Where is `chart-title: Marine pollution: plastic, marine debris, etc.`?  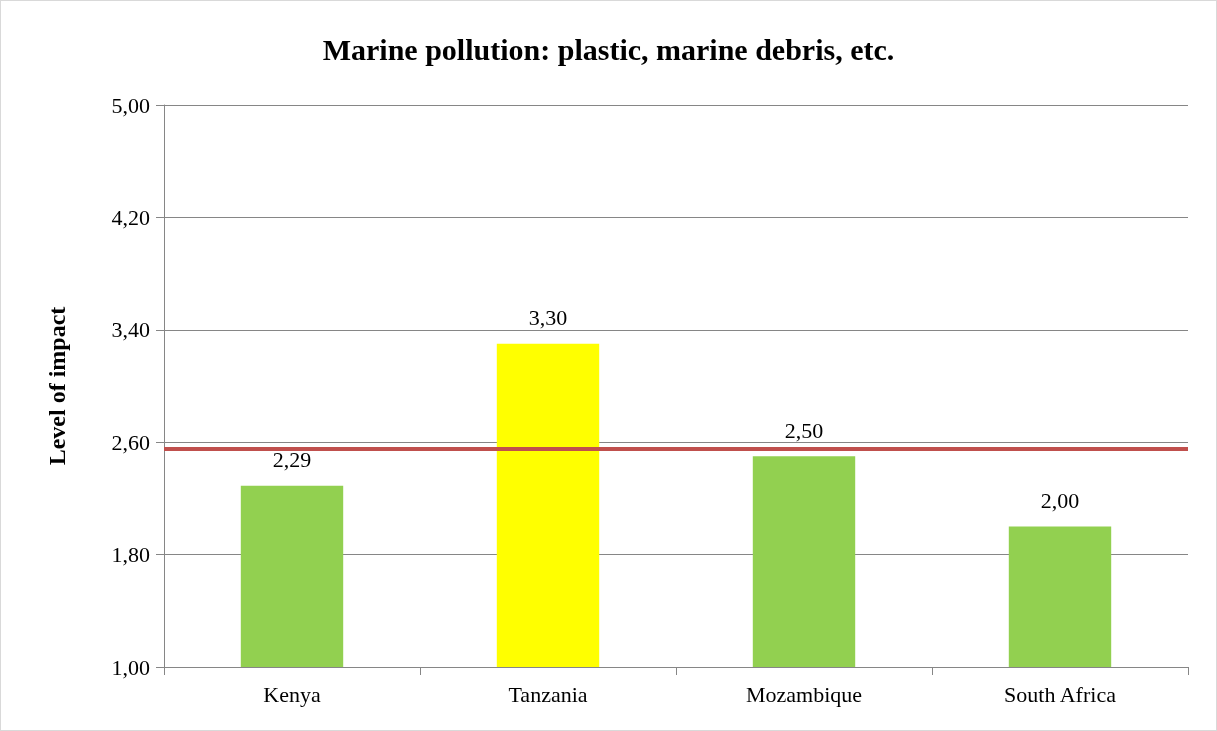
chart-title: Marine pollution: plastic, marine debris, etc. is located at coordinates (608, 49).